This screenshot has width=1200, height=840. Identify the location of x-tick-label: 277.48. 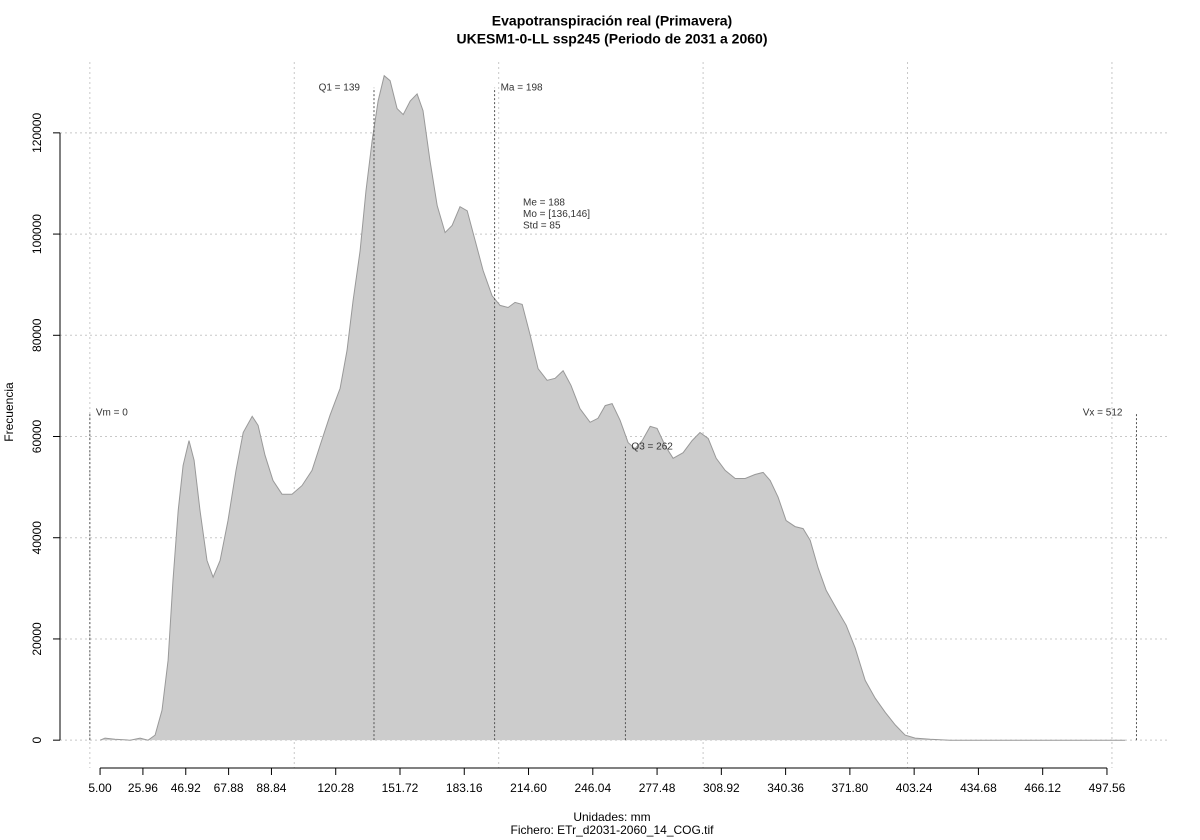
(657, 788).